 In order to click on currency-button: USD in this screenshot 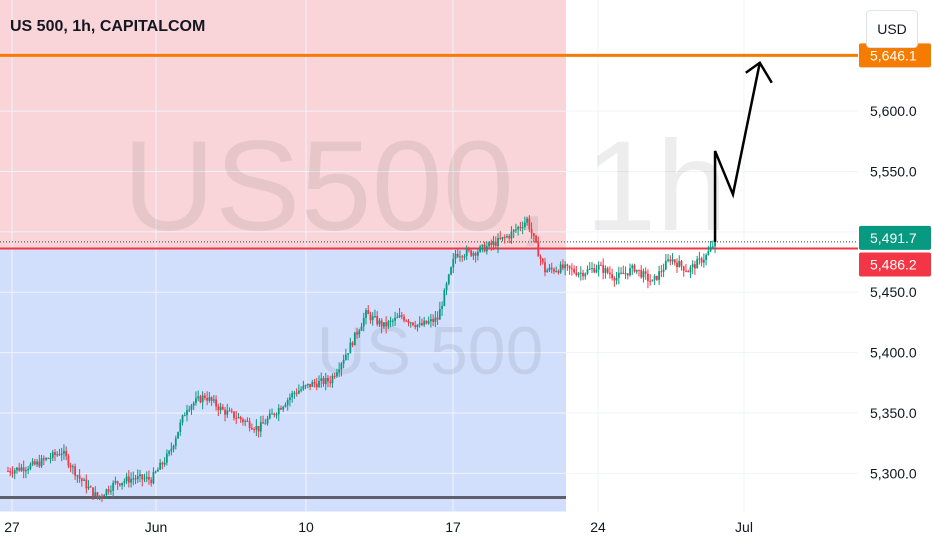, I will do `click(892, 29)`.